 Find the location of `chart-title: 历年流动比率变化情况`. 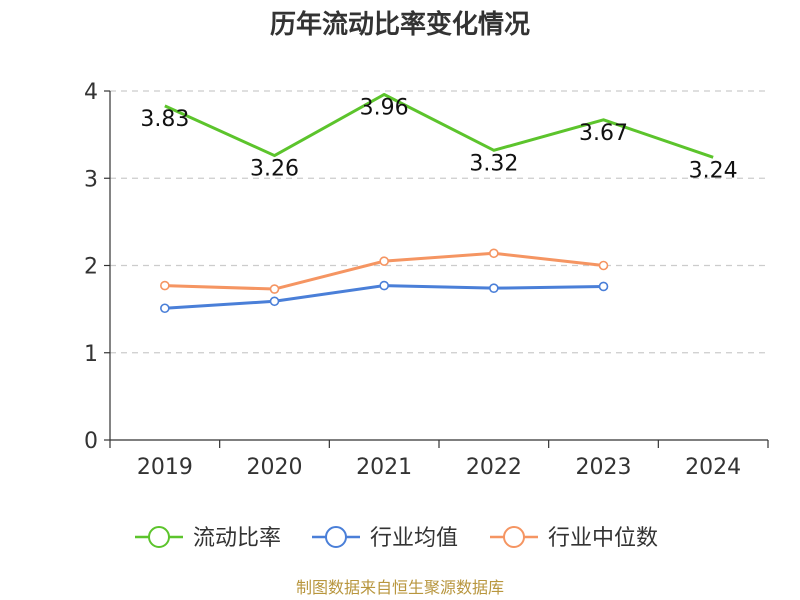

chart-title: 历年流动比率变化情况 is located at coordinates (400, 24).